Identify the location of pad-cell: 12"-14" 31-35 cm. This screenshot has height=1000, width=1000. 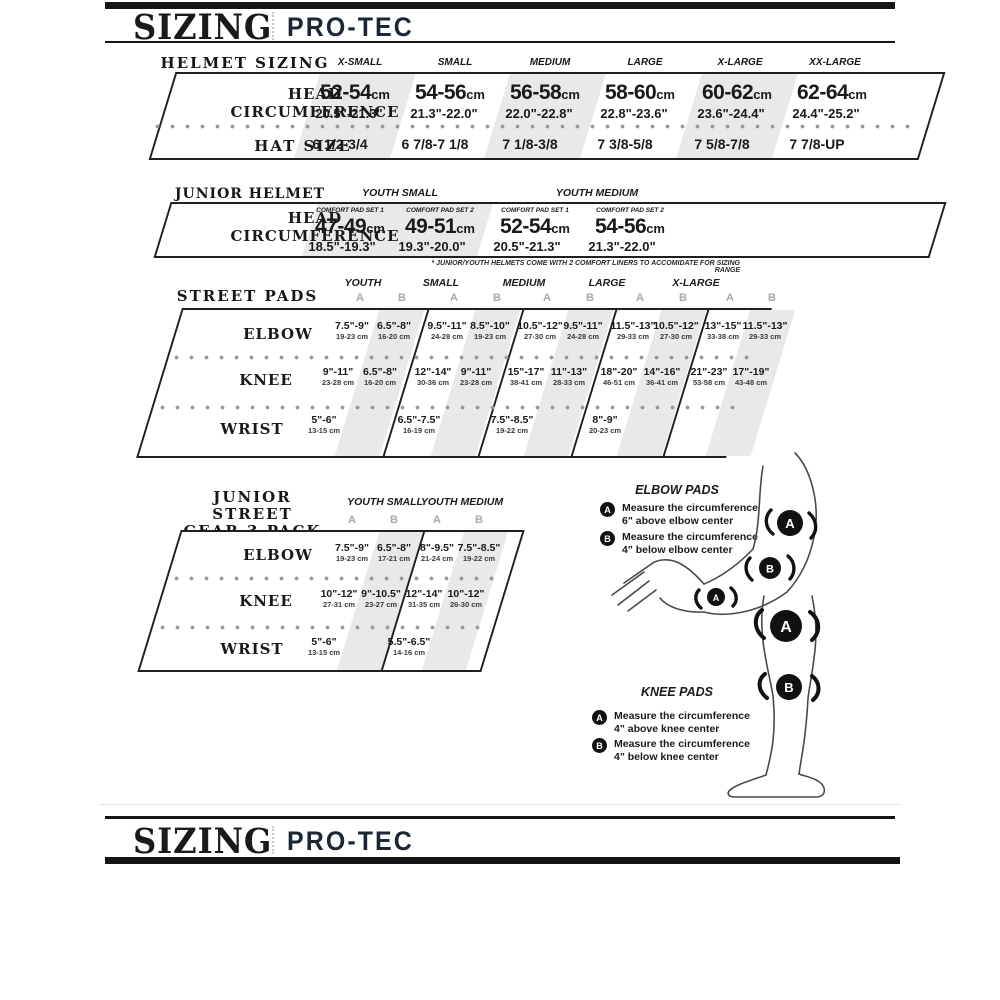
(424, 598).